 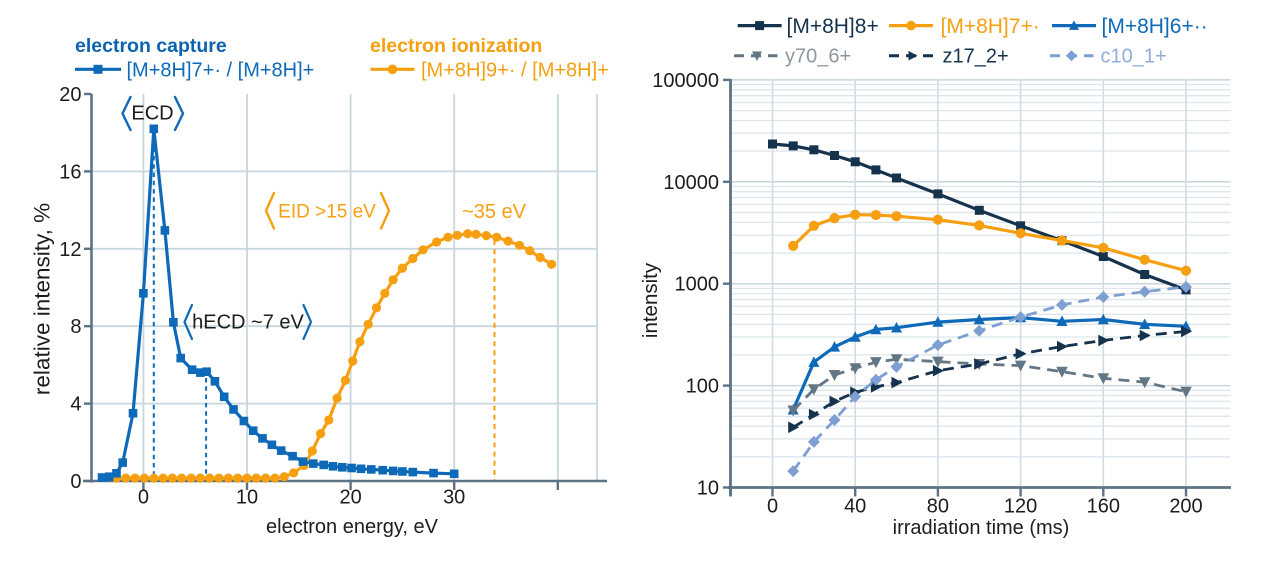 What do you see at coordinates (1185, 507) in the screenshot?
I see `svg-text: 200` at bounding box center [1185, 507].